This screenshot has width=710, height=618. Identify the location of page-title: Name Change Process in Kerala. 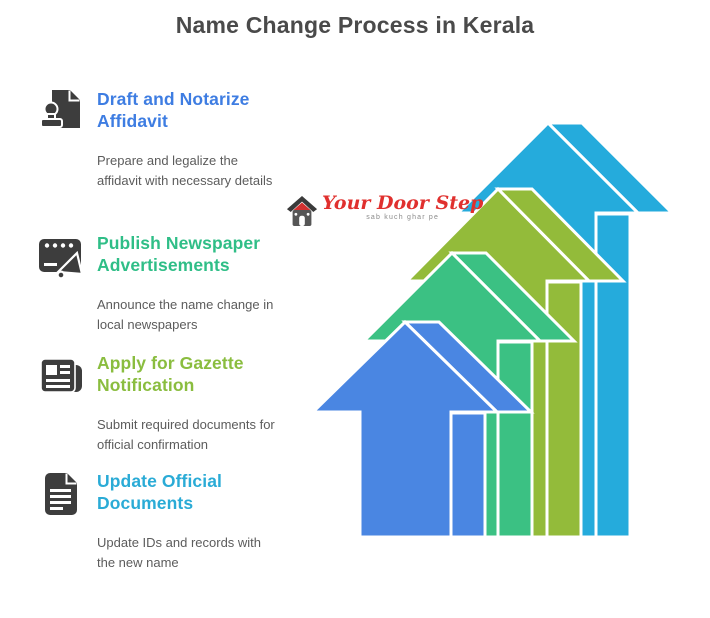
(355, 25).